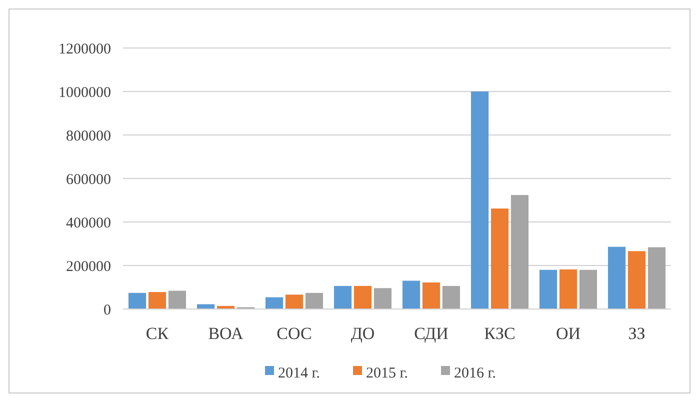  Describe the element at coordinates (84, 92) in the screenshot. I see `y-tick-label: 1000000` at that location.